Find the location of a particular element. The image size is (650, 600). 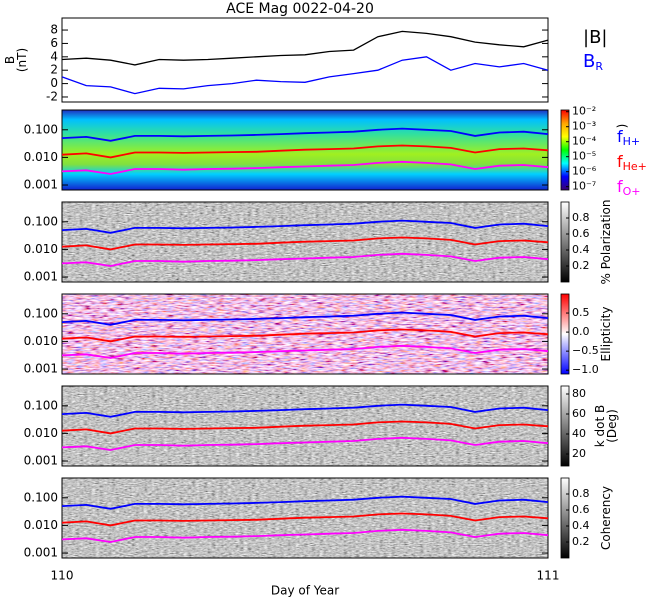

plot-frame is located at coordinates (305, 60).